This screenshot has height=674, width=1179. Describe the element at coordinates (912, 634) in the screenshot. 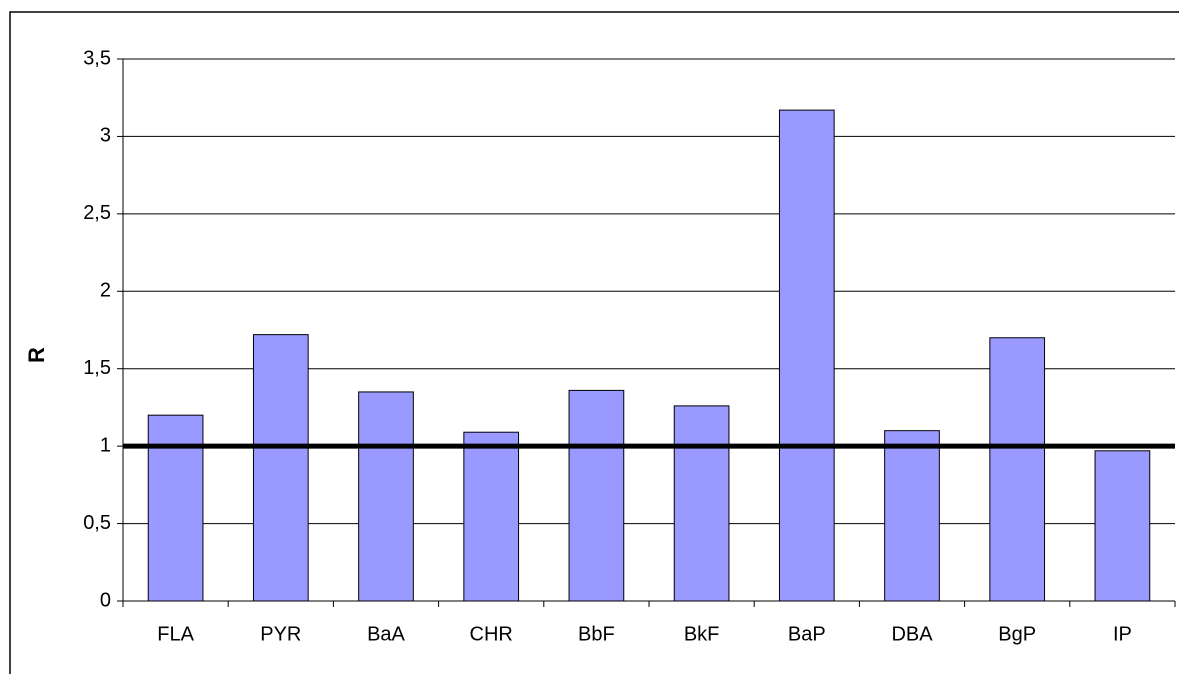

I see `x-tick-label: DBA` at that location.